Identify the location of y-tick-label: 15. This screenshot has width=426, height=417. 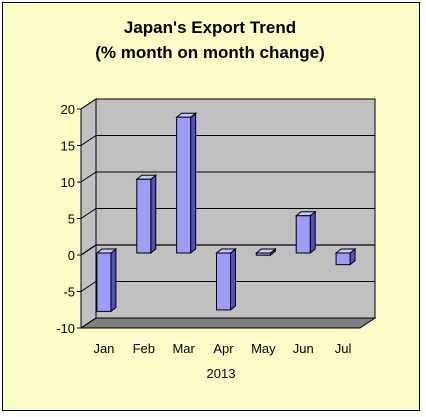
(68, 146).